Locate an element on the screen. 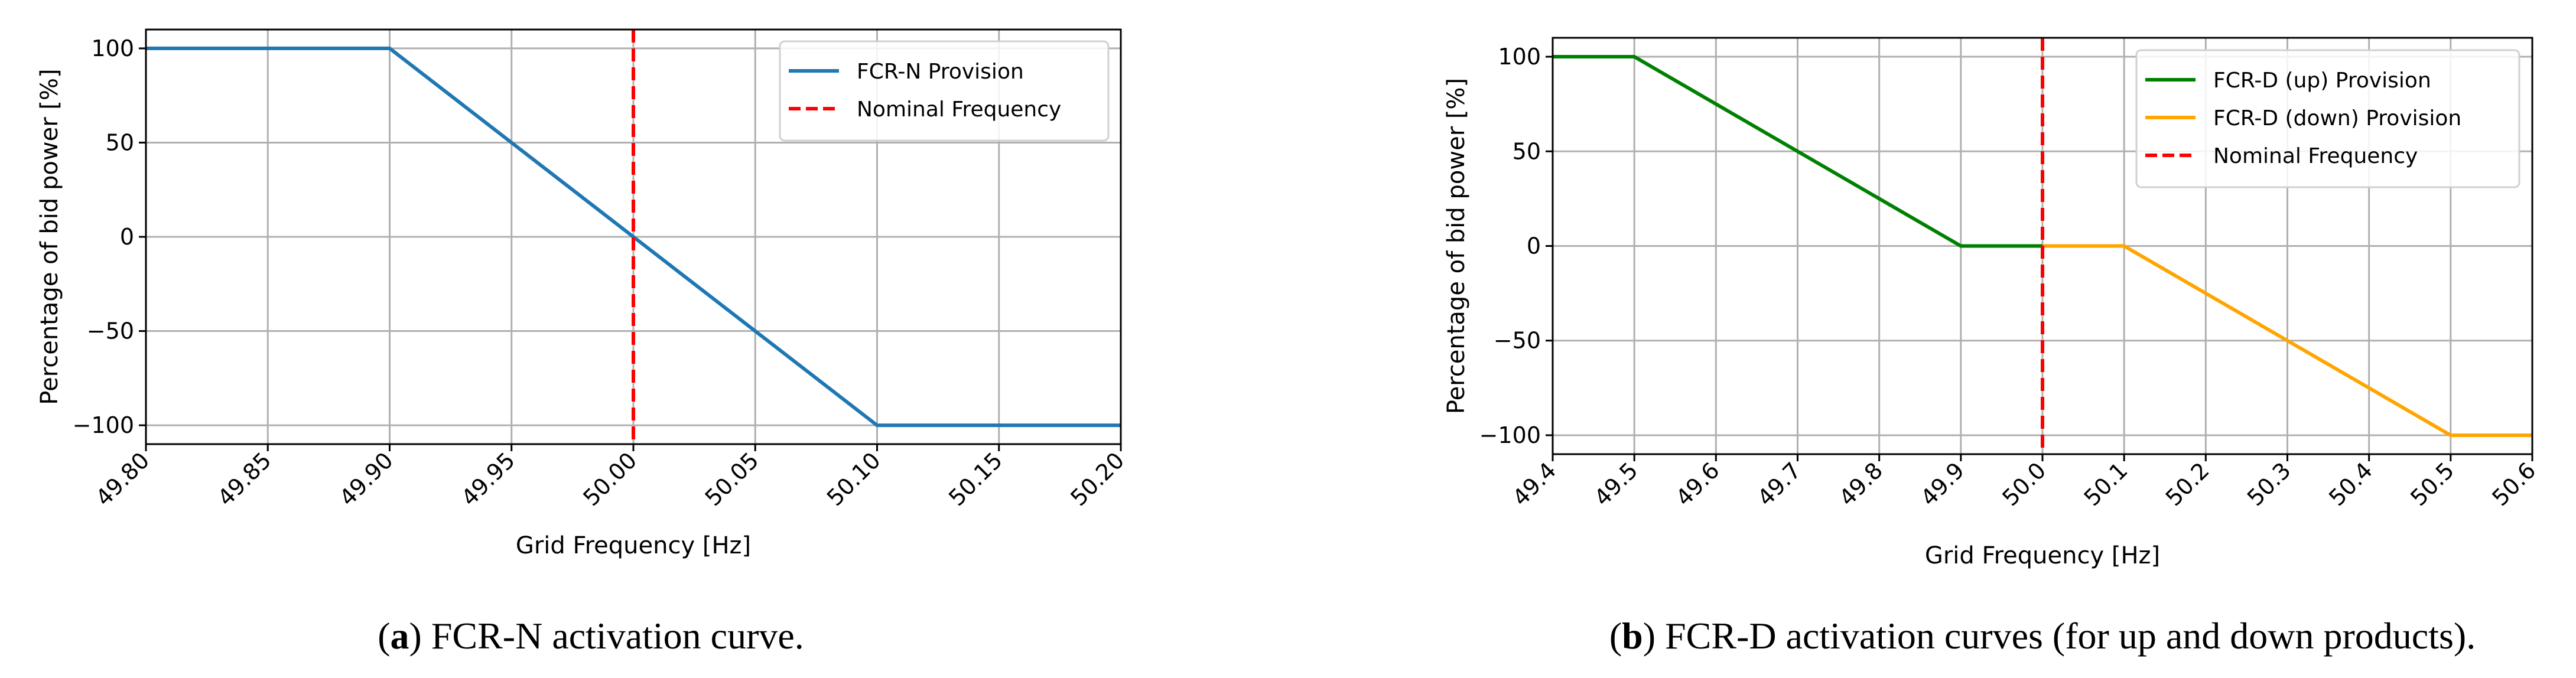 The image size is (2576, 678). x-tick-label: 49.90 is located at coordinates (366, 479).